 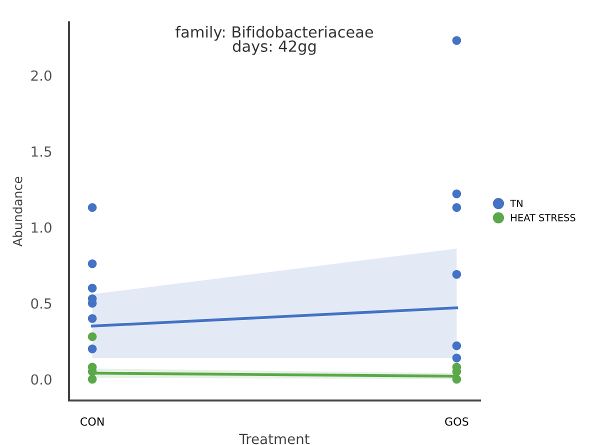 What do you see at coordinates (42, 227) in the screenshot?
I see `y-tick-label: 1.0` at bounding box center [42, 227].